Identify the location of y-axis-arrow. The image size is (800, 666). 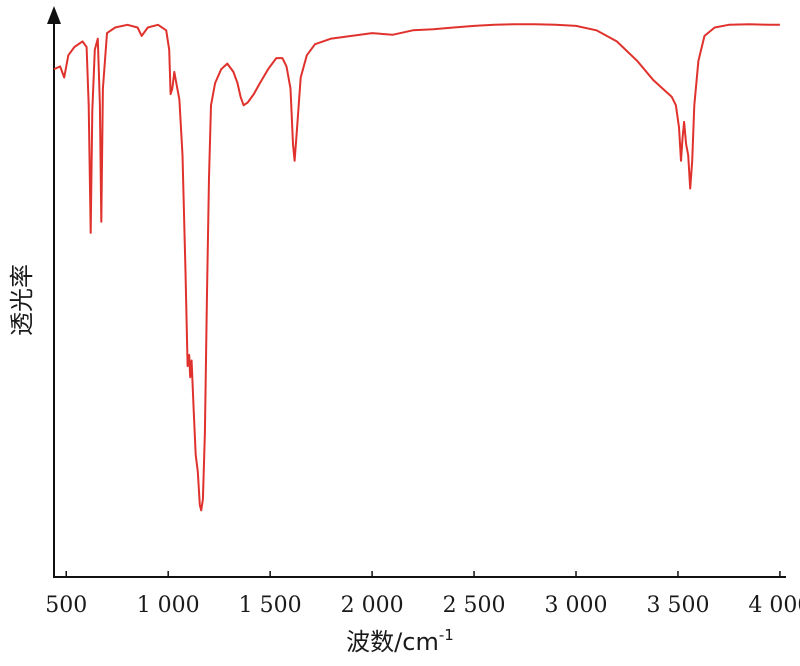
(54, 15).